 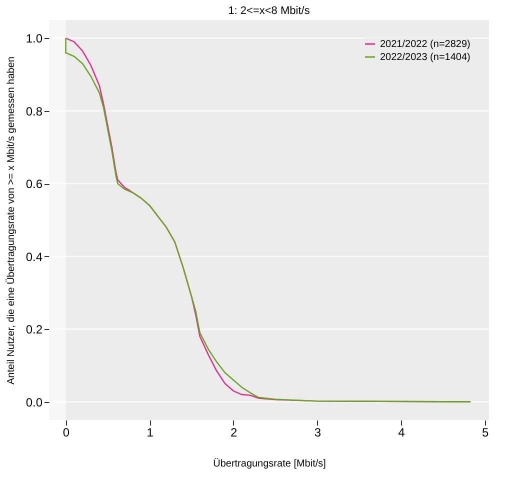 What do you see at coordinates (425, 44) in the screenshot?
I see `legend-label: 2021/2022 (n=2829)` at bounding box center [425, 44].